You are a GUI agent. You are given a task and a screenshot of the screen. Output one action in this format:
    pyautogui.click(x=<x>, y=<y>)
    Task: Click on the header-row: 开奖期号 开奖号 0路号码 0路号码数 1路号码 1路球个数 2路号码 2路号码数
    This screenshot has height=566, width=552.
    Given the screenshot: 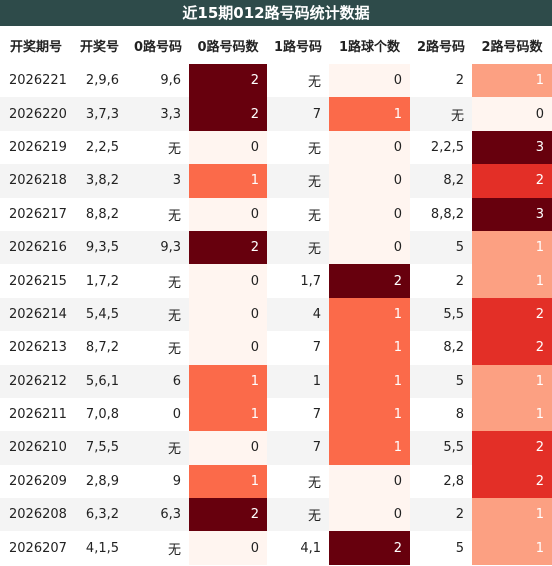 What is the action you would take?
    pyautogui.click(x=276, y=45)
    